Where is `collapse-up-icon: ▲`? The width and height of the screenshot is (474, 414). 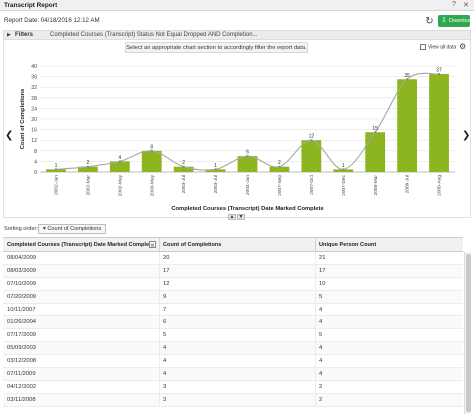 collapse-up-icon: ▲ is located at coordinates (232, 217).